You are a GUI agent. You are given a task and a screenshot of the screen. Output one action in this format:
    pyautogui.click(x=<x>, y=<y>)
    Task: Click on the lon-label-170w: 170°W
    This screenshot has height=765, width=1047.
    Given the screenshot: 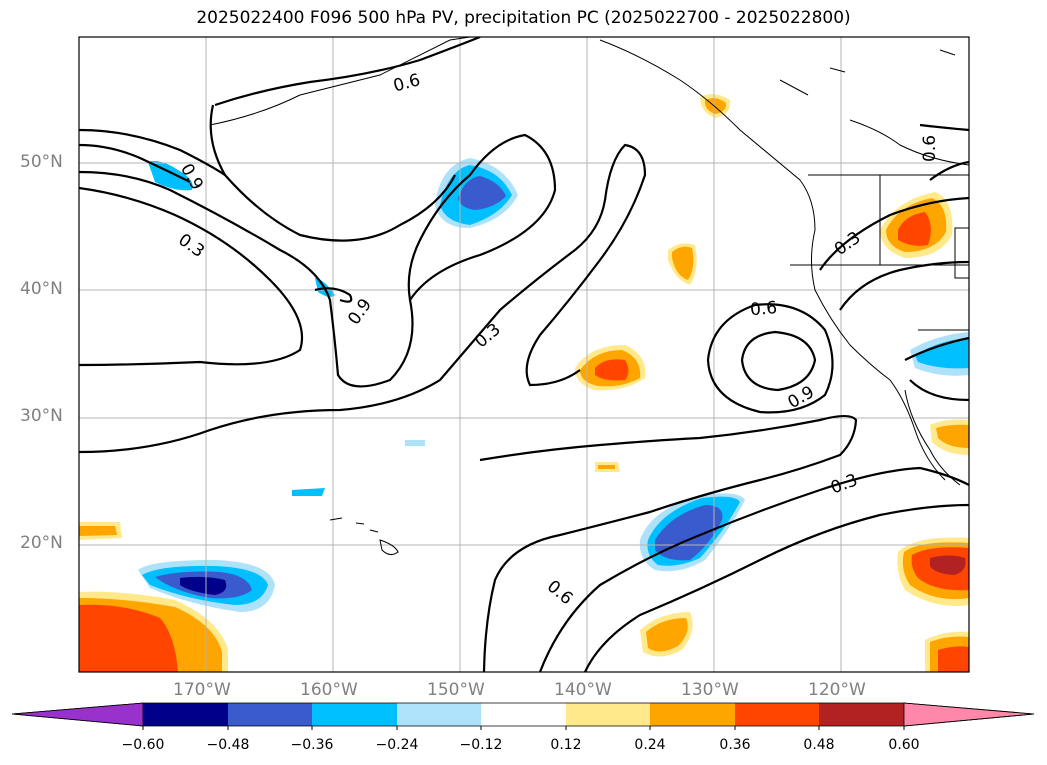 What is the action you would take?
    pyautogui.click(x=202, y=690)
    